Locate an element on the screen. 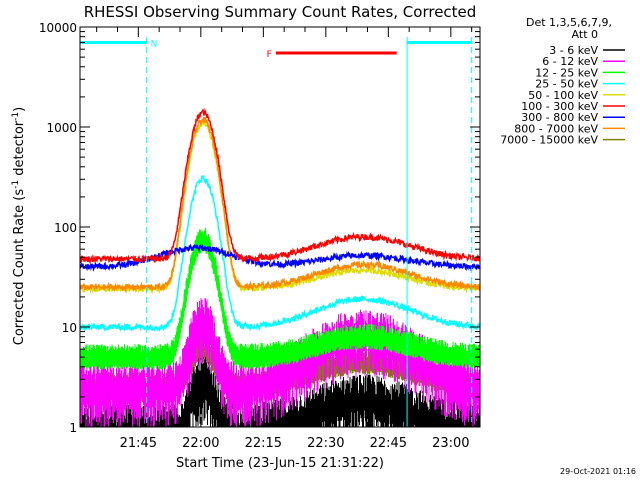 This screenshot has height=480, width=640. y-tick-label: 1000 is located at coordinates (61, 128).